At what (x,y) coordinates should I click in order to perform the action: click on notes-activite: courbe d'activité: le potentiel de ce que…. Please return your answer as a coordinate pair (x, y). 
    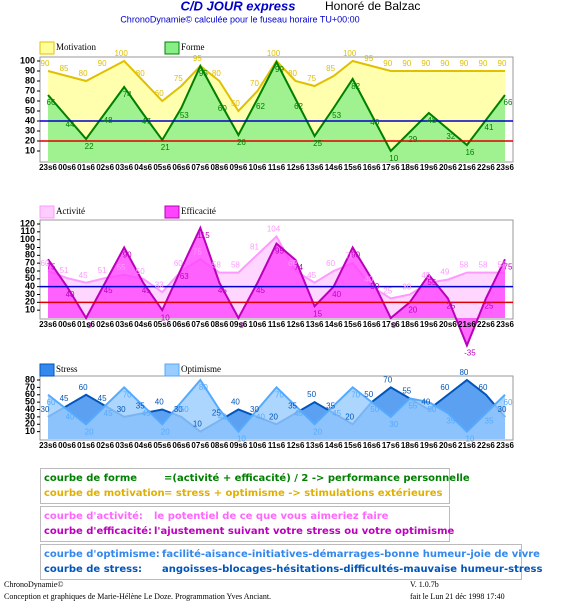
    Looking at the image, I should click on (247, 524).